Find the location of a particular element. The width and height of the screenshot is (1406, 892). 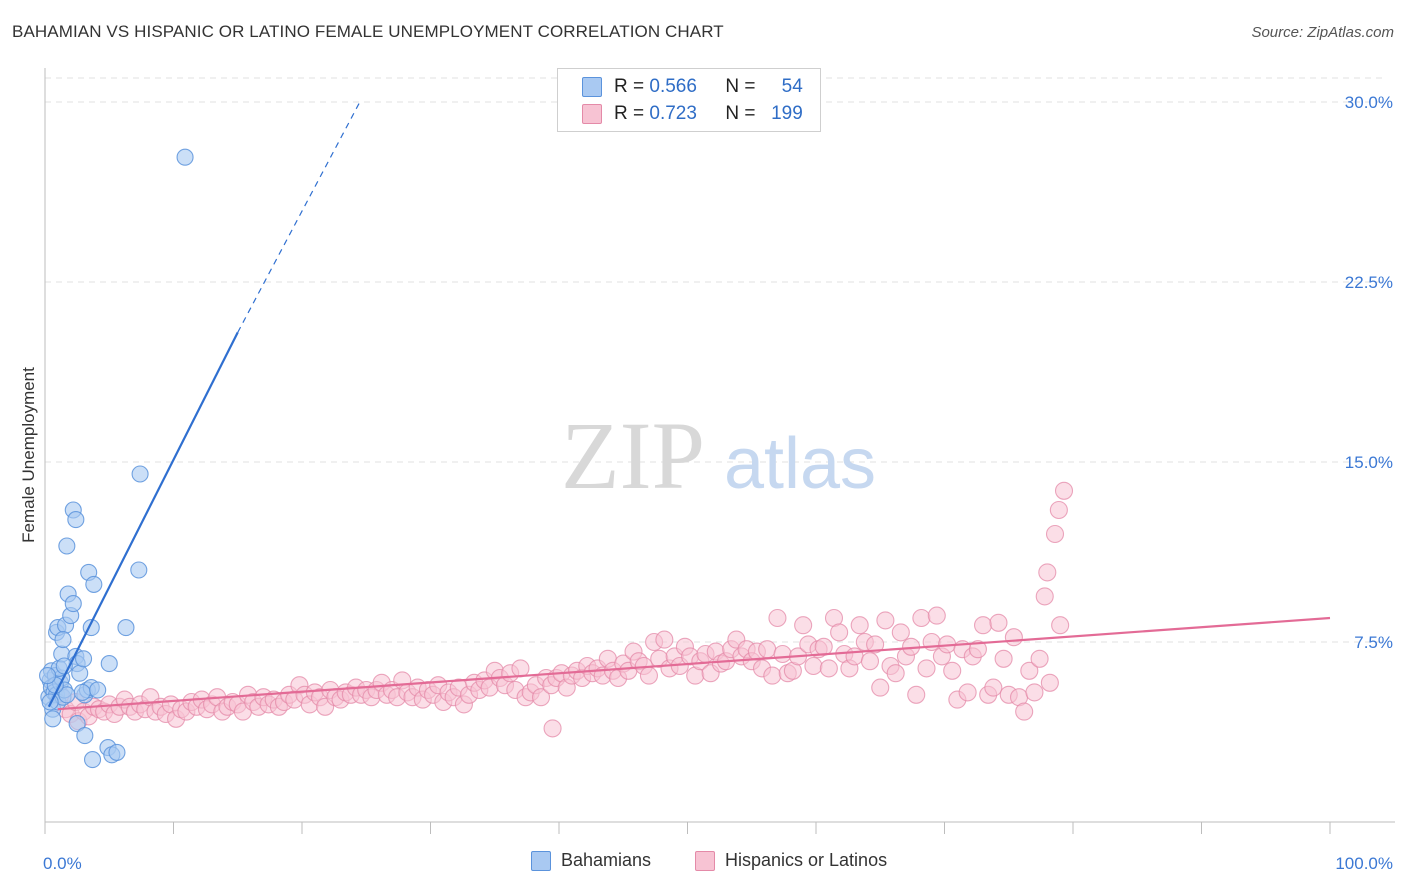

x-tick-label: 100.0% is located at coordinates (1364, 863).